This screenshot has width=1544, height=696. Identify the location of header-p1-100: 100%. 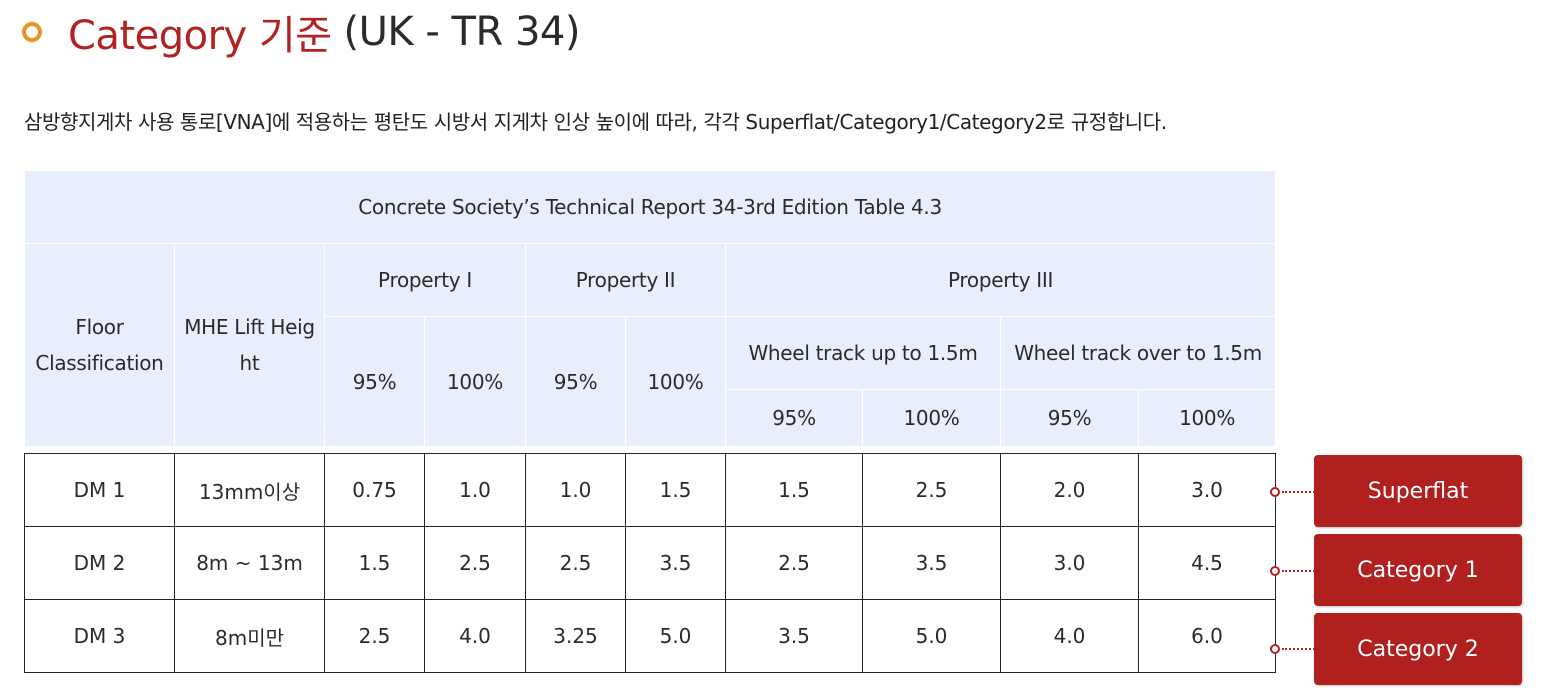
(475, 381).